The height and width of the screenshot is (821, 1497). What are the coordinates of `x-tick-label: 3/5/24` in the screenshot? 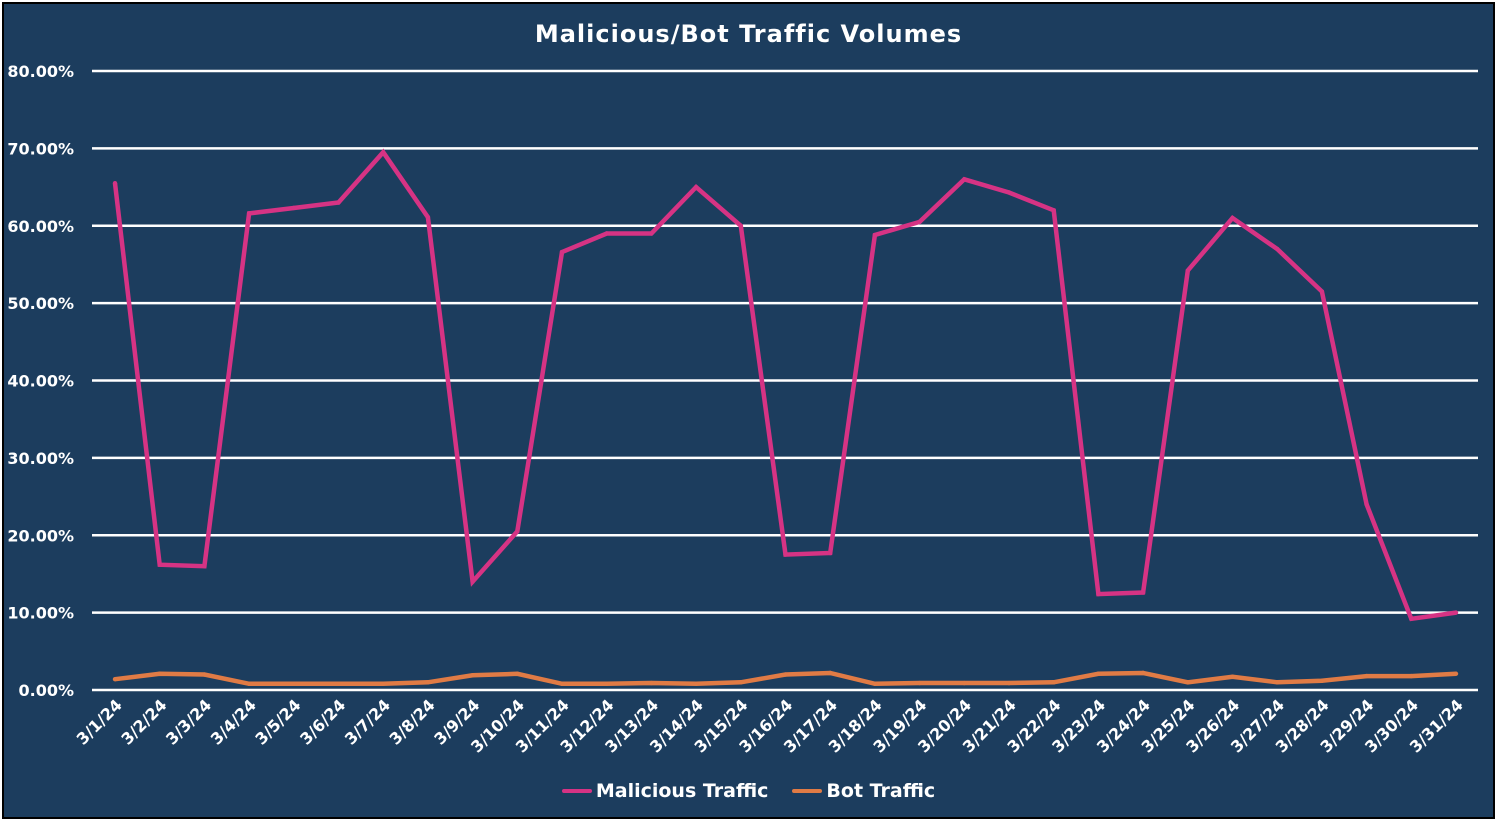 It's located at (277, 721).